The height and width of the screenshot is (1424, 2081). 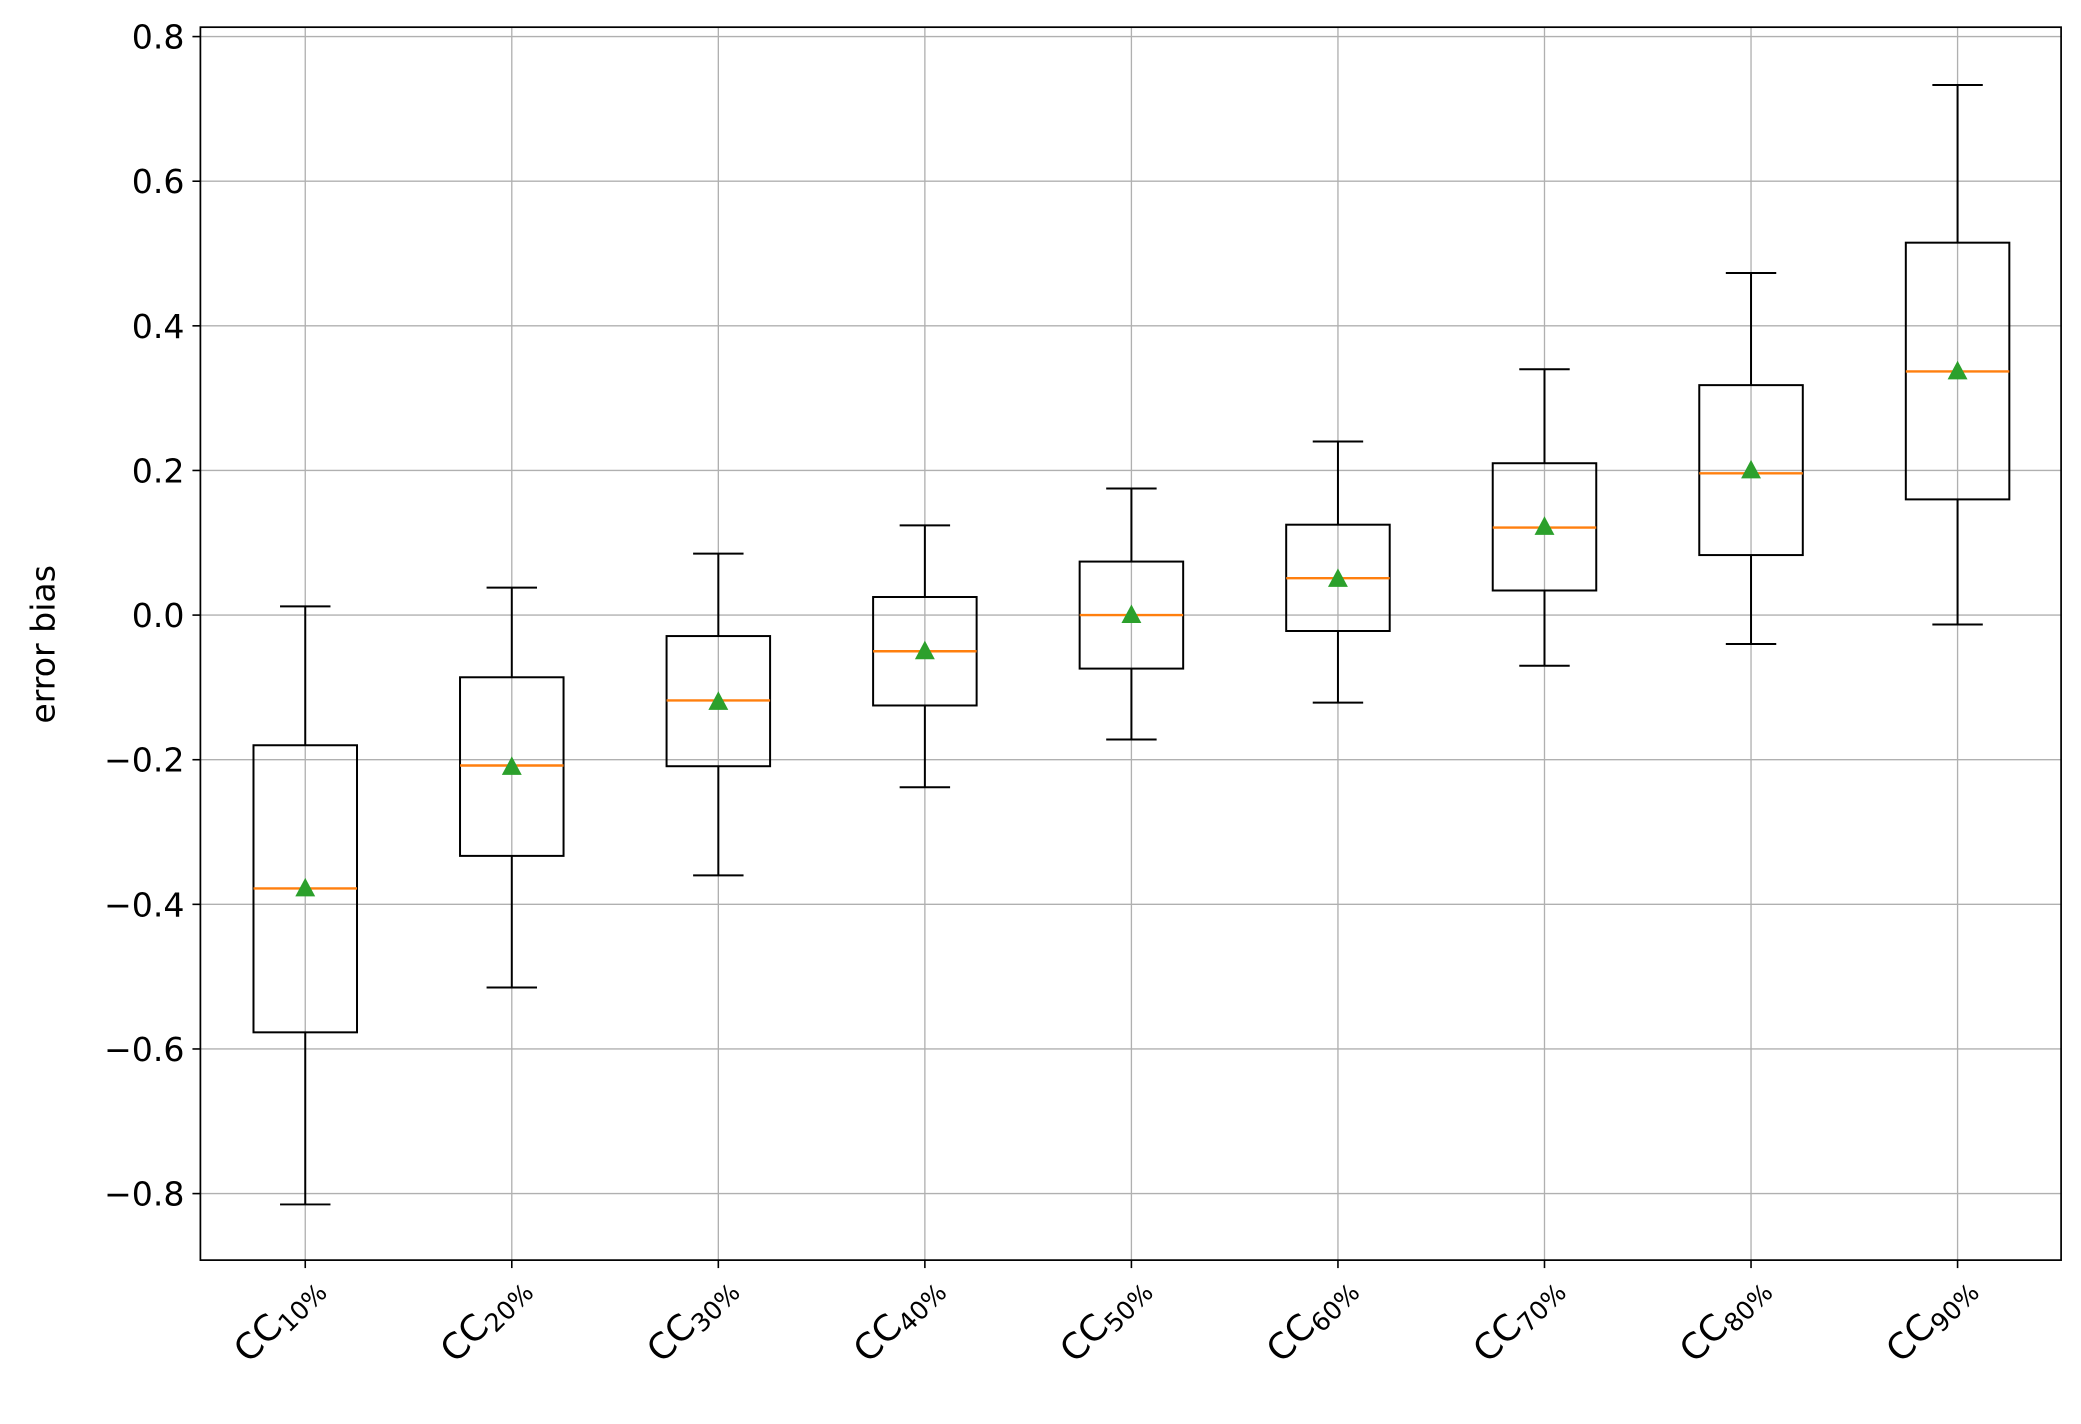 I want to click on y-tick-label: 0.4, so click(x=158, y=326).